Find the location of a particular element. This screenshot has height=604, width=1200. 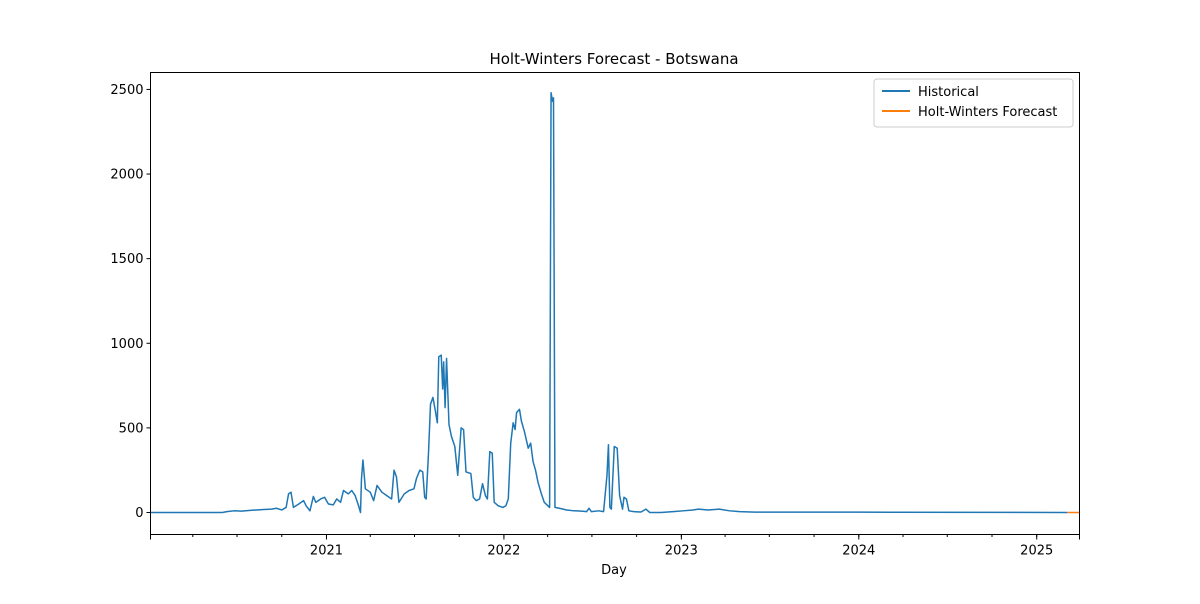

x-tick-label: 2022 is located at coordinates (503, 551).